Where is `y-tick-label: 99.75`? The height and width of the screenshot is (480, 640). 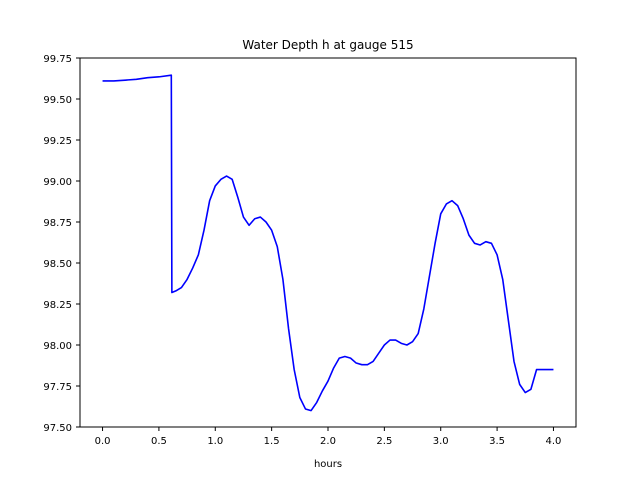 y-tick-label: 99.75 is located at coordinates (57, 59).